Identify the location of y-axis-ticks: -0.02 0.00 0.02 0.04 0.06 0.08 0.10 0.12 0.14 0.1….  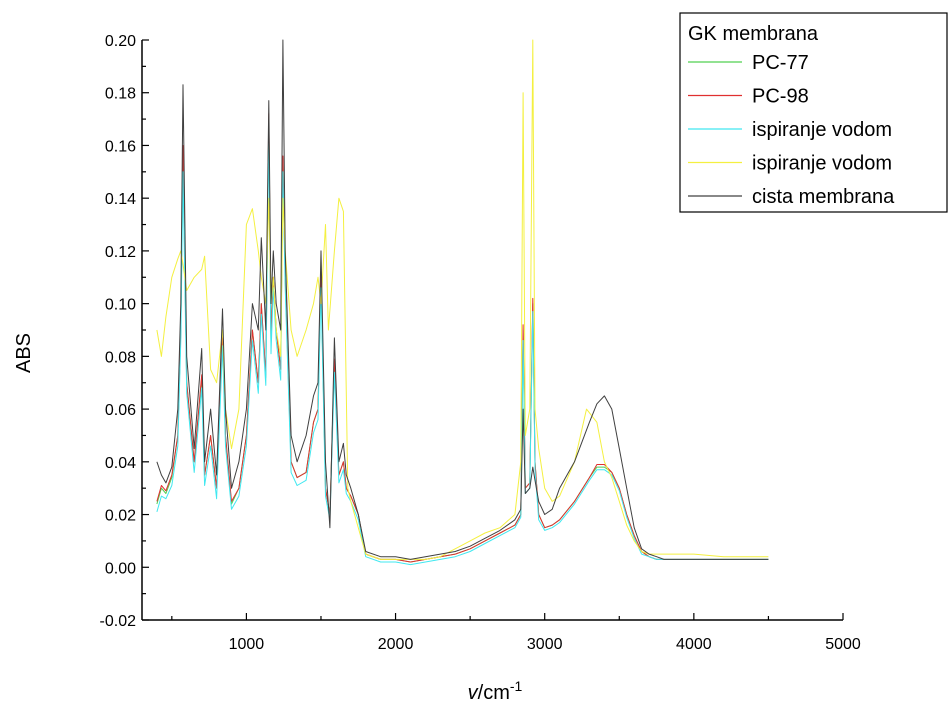
(124, 331).